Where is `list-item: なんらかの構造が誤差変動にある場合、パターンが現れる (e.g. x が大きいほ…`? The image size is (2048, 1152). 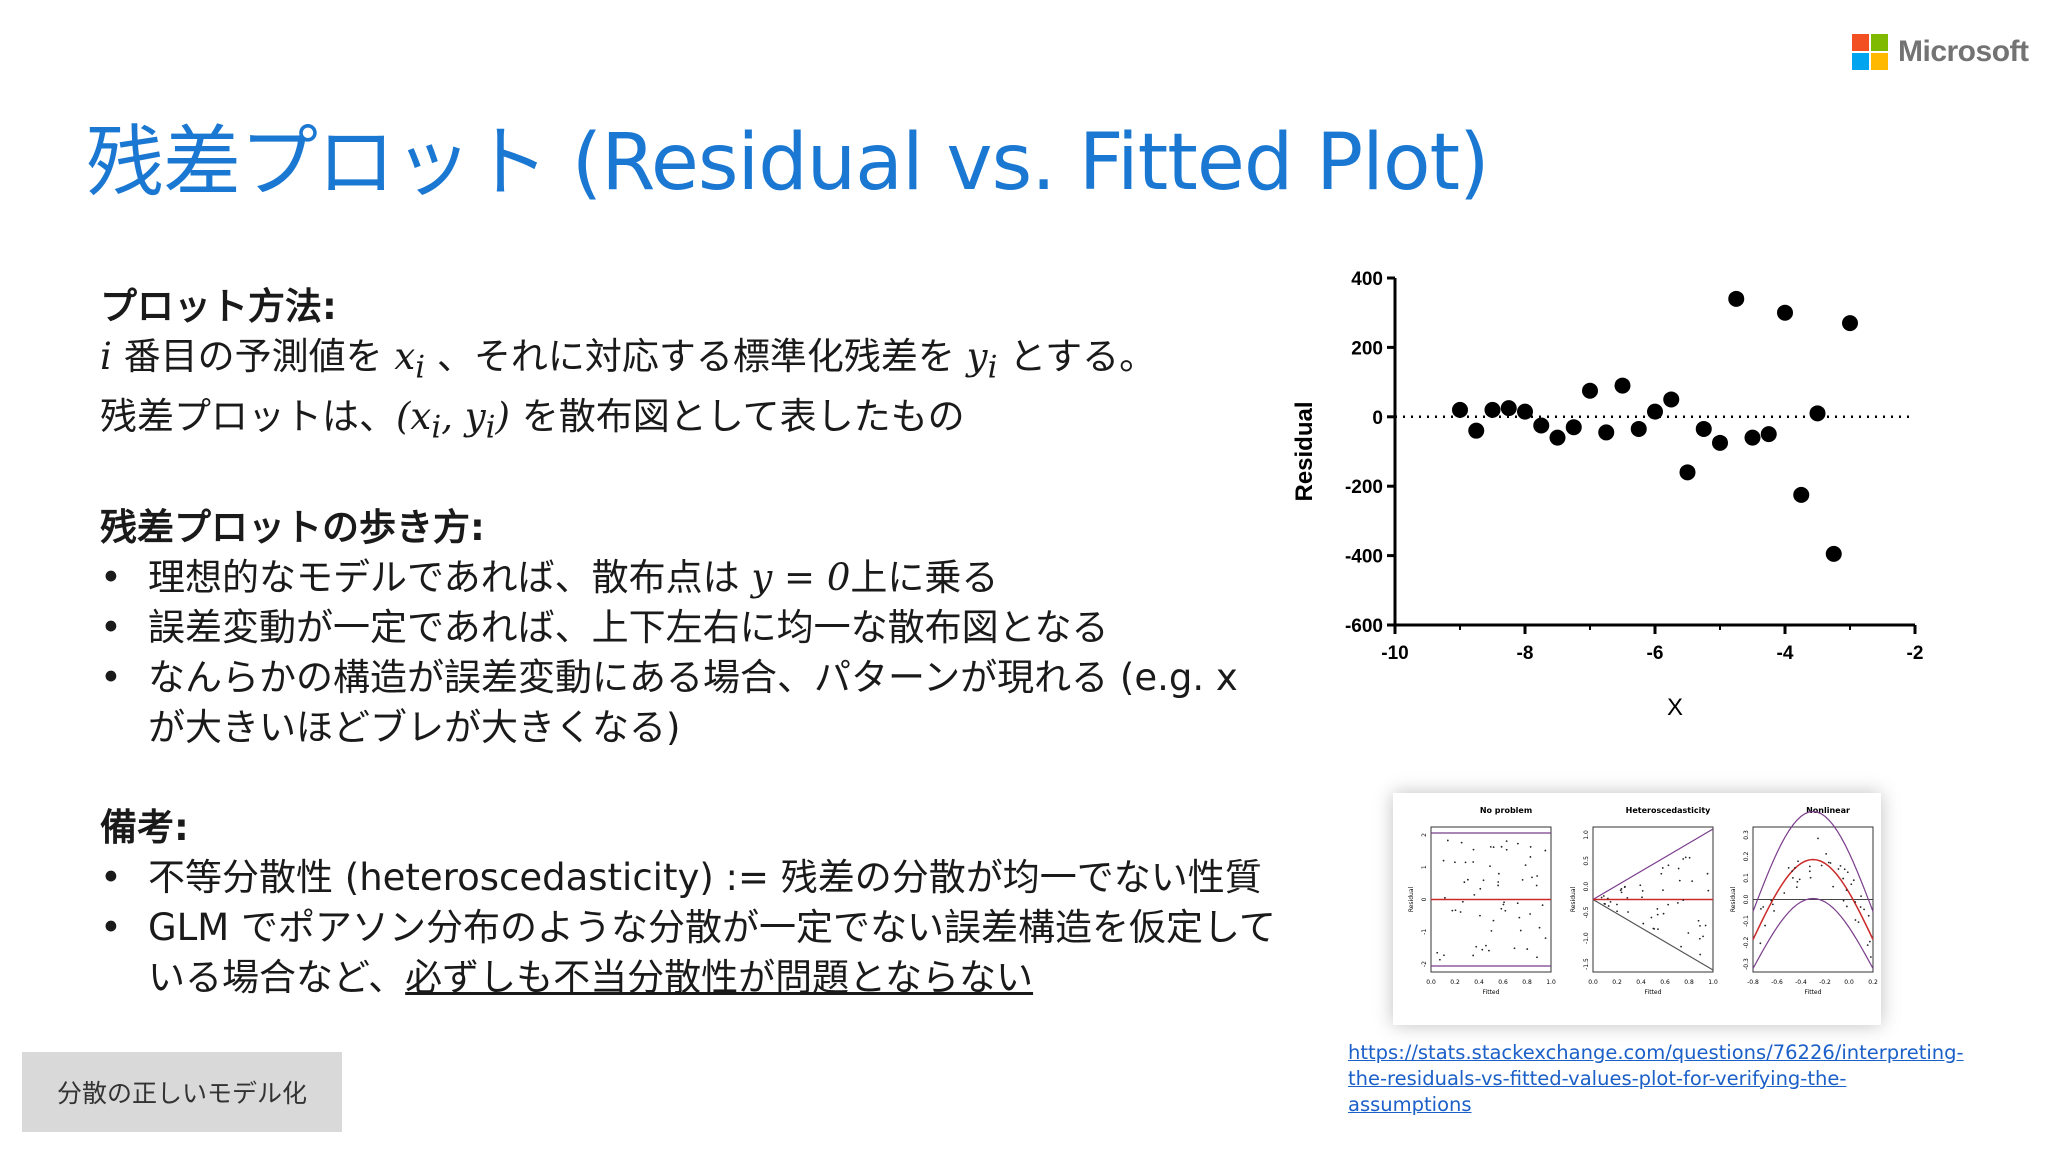 list-item: なんらかの構造が誤差変動にある場合、パターンが現れる (e.g. x が大きいほ… is located at coordinates (690, 703).